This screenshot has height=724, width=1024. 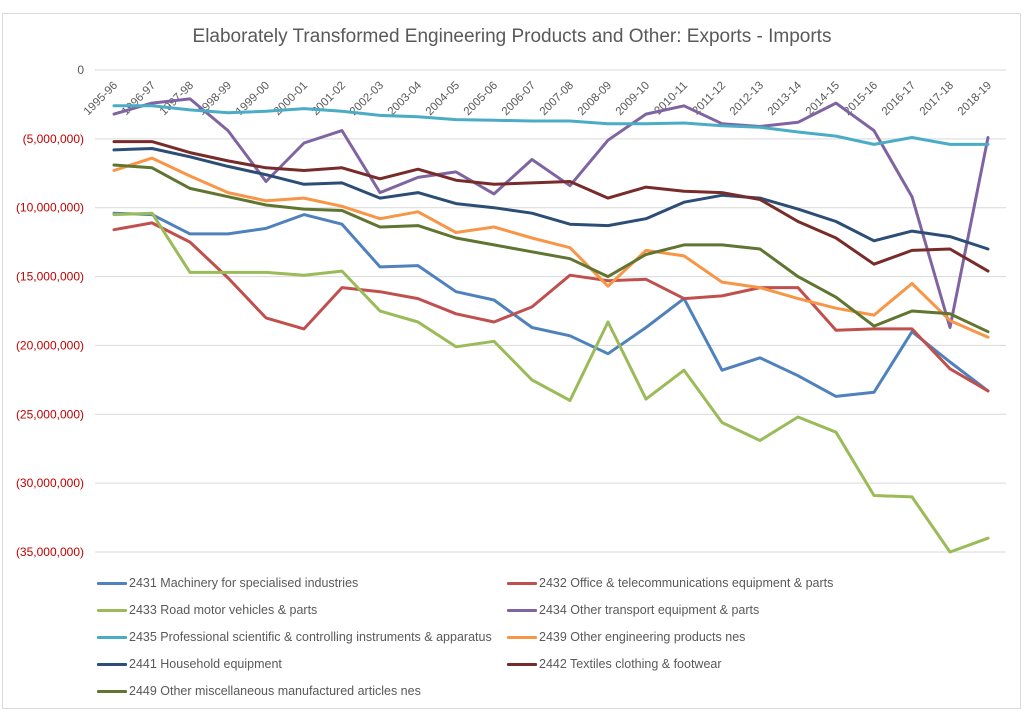 What do you see at coordinates (50, 208) in the screenshot?
I see `y-tick-label: (10,000,000)` at bounding box center [50, 208].